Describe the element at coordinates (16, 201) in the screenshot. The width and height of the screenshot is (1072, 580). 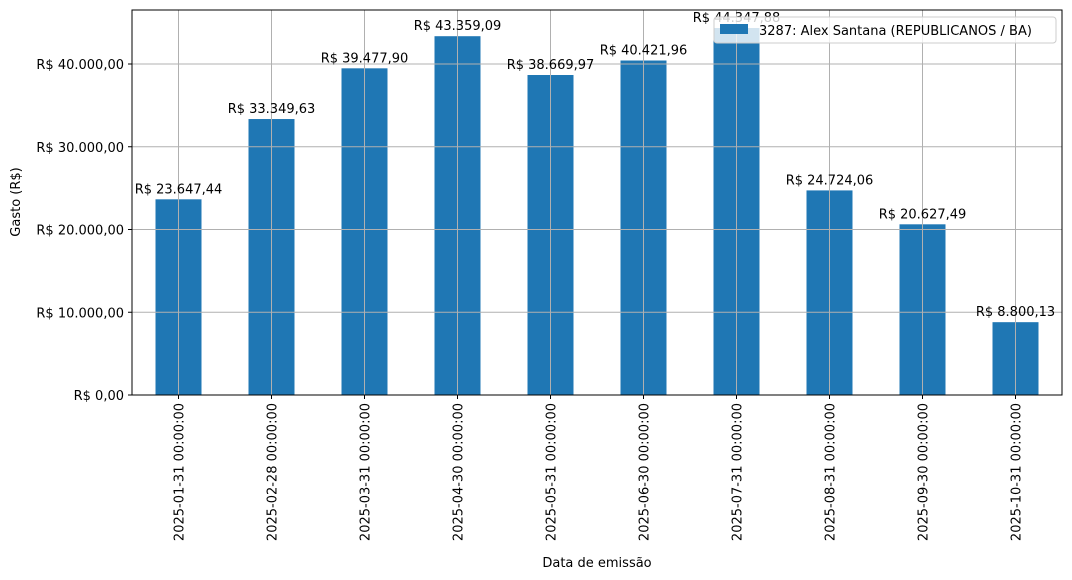
I see `y-axis-label: Gasto (R$)` at that location.